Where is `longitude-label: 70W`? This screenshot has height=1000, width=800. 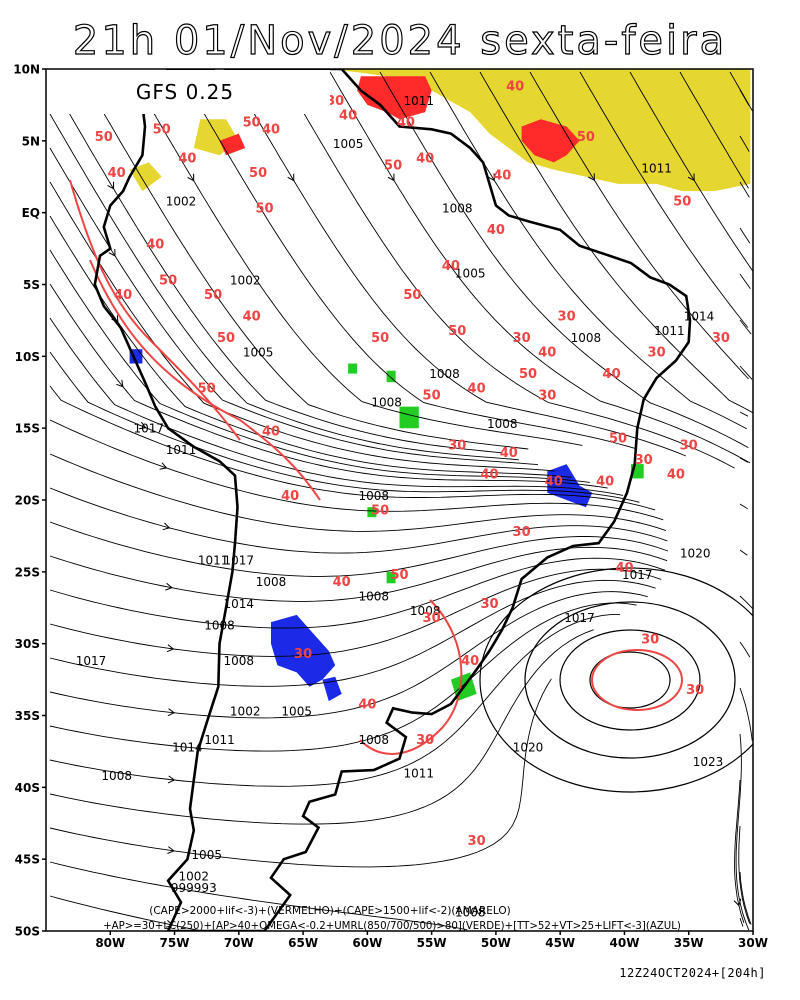 longitude-label: 70W is located at coordinates (239, 943).